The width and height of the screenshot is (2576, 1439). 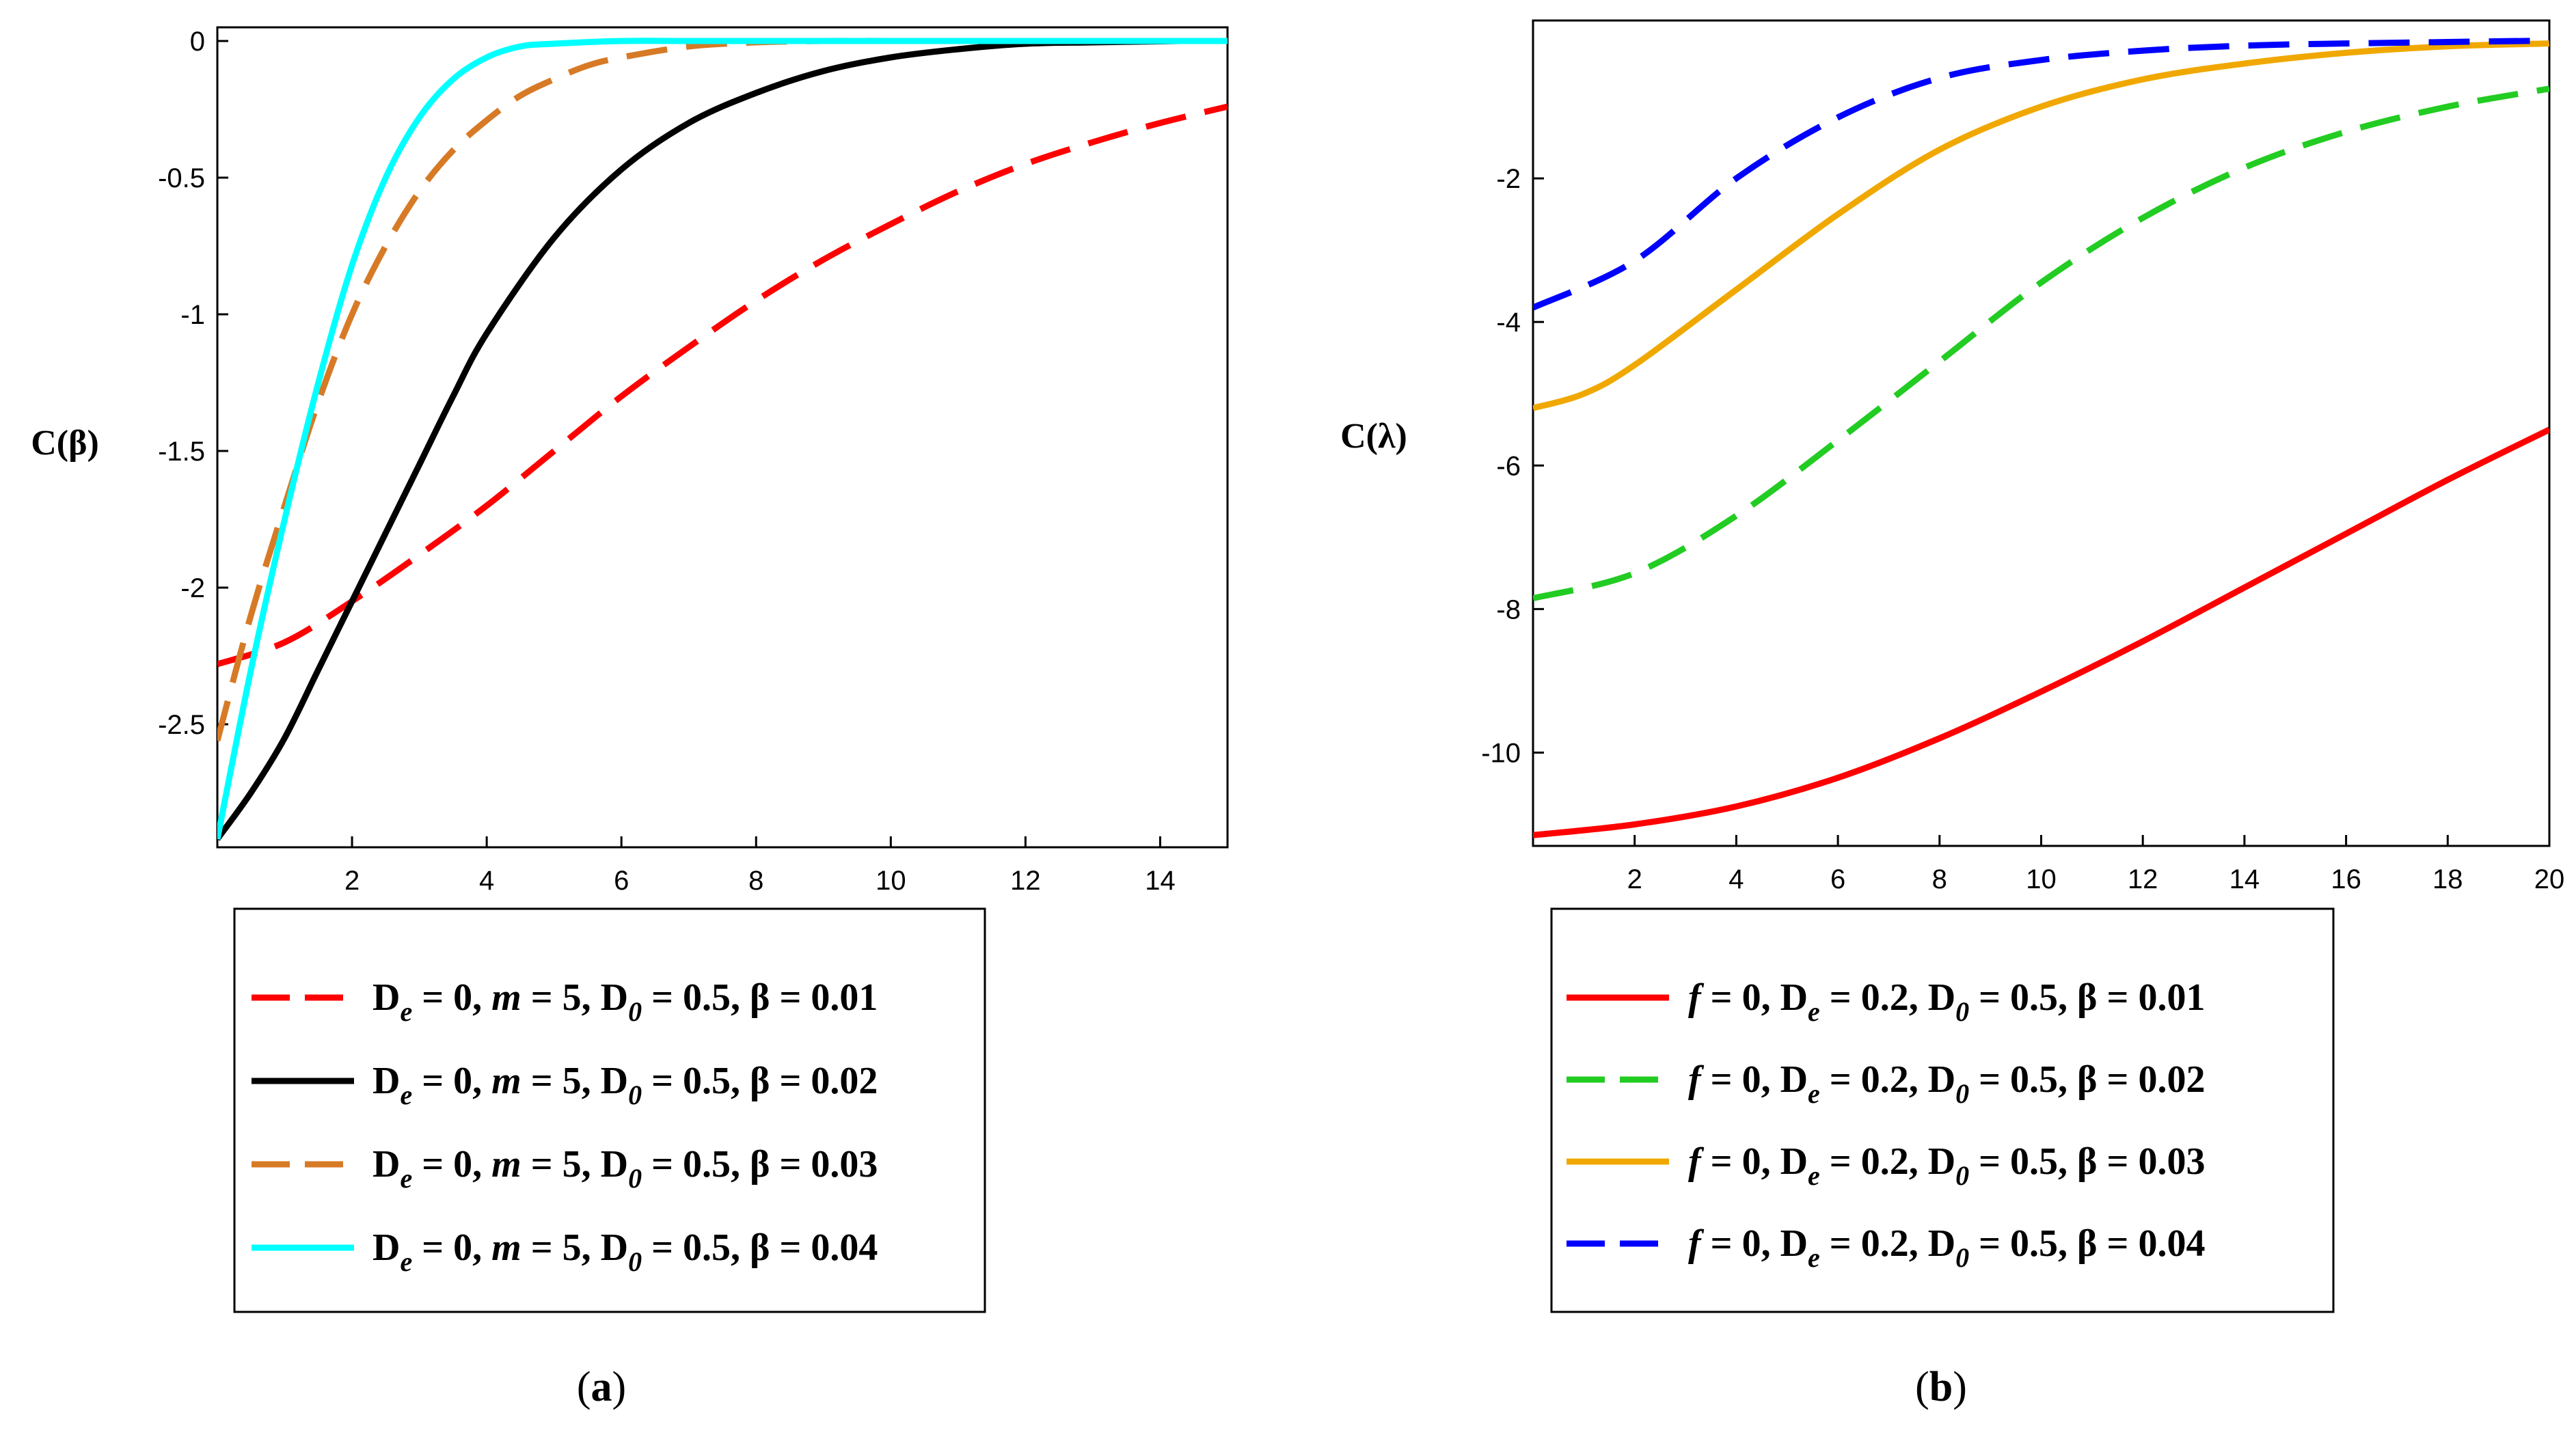 What do you see at coordinates (2549, 879) in the screenshot?
I see `x-tick-label: 20` at bounding box center [2549, 879].